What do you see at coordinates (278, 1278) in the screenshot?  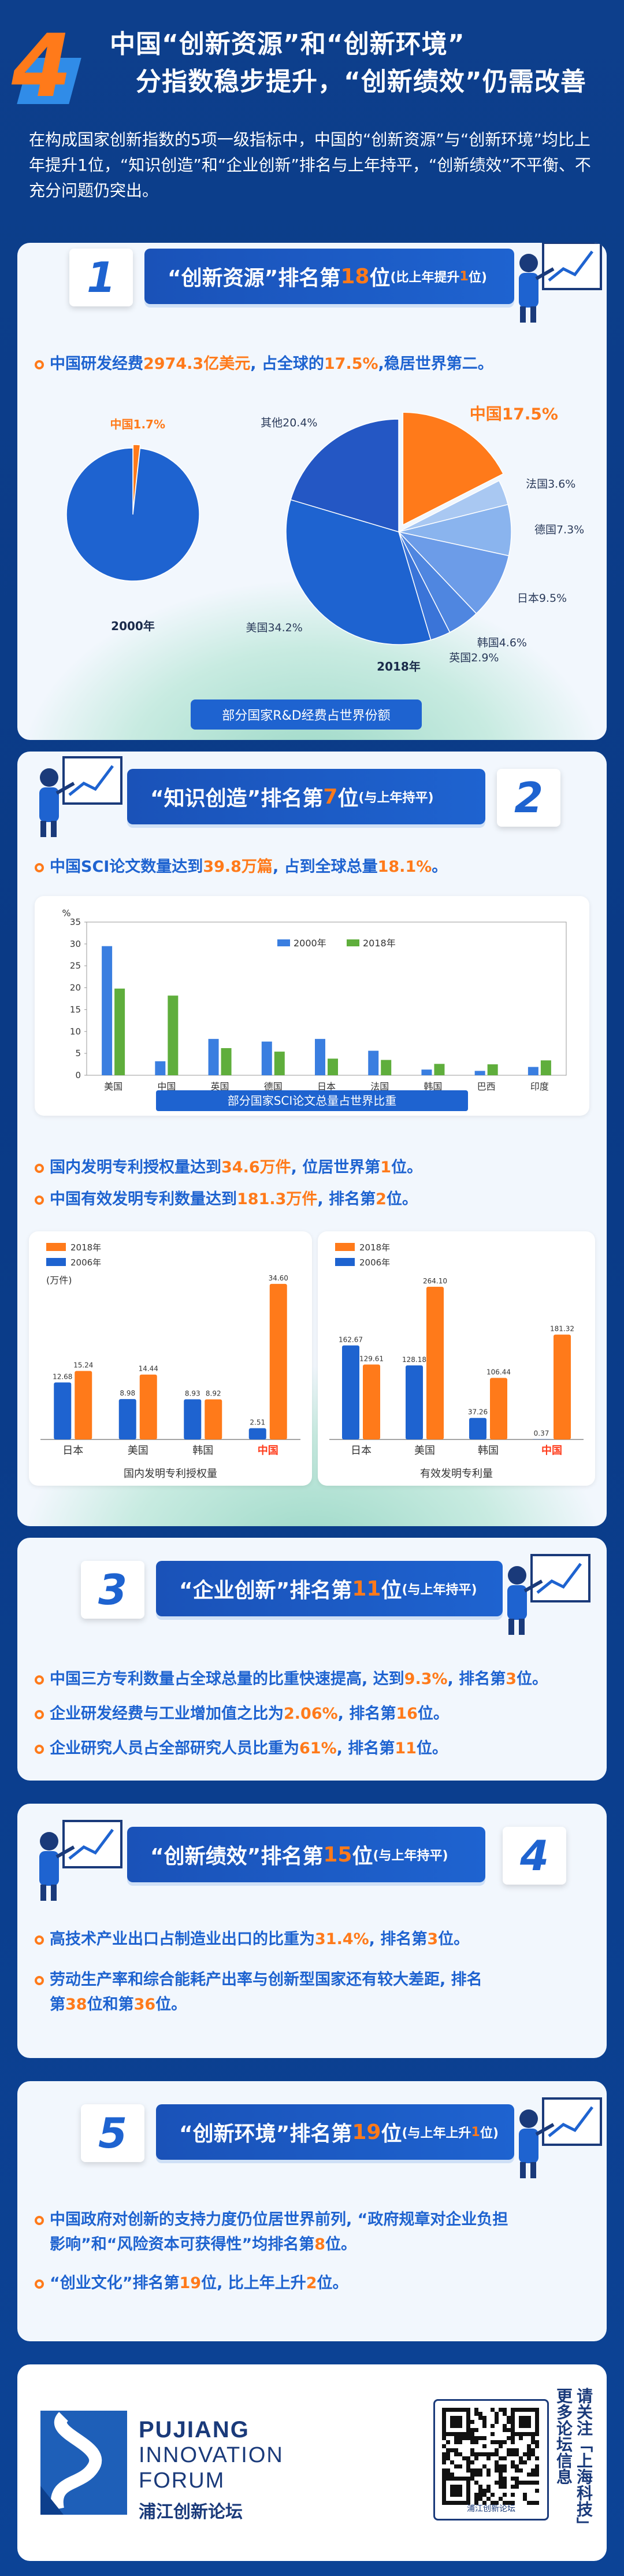 I see `bar-value-label: 34.60` at bounding box center [278, 1278].